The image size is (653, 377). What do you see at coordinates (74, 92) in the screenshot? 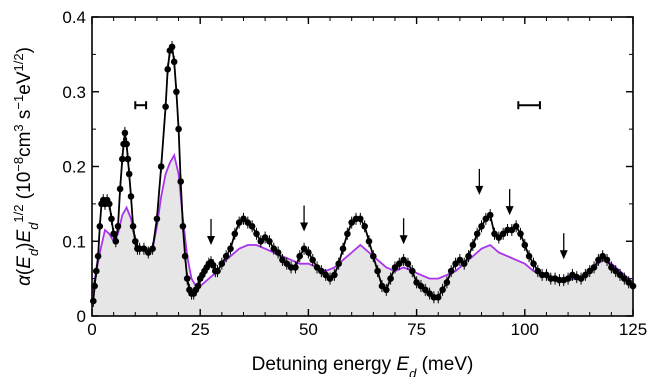
I see `y-tick-label: 0.3` at bounding box center [74, 92].